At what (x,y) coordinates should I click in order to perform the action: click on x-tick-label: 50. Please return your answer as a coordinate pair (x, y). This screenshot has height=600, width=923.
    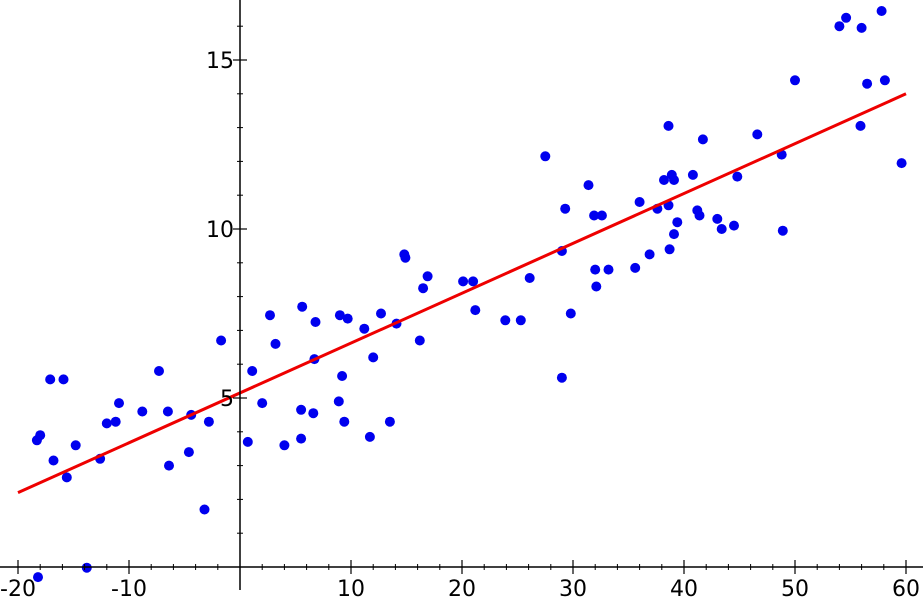
    Looking at the image, I should click on (795, 588).